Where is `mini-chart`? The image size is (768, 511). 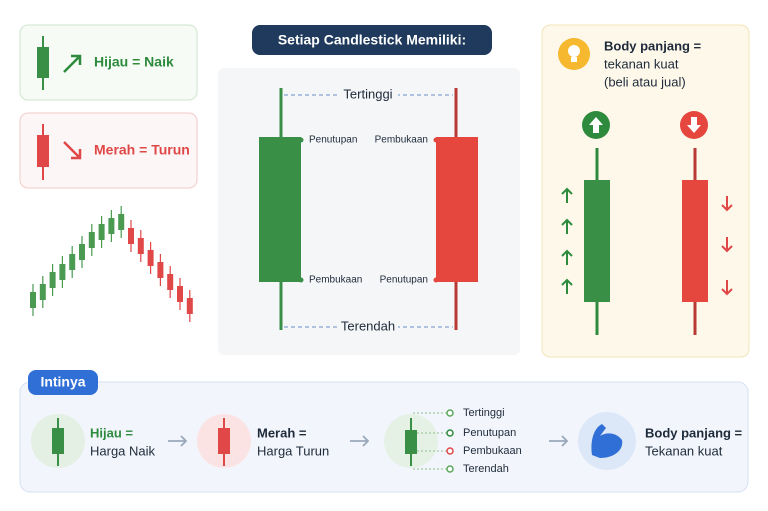 mini-chart is located at coordinates (111, 264).